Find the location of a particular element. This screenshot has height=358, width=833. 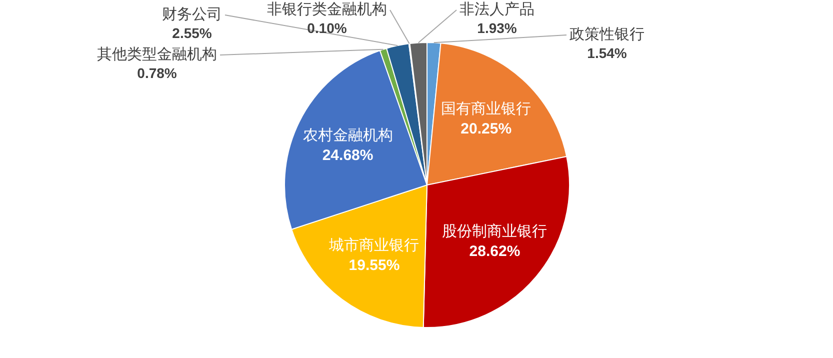

data-label: 20.25% is located at coordinates (486, 129).